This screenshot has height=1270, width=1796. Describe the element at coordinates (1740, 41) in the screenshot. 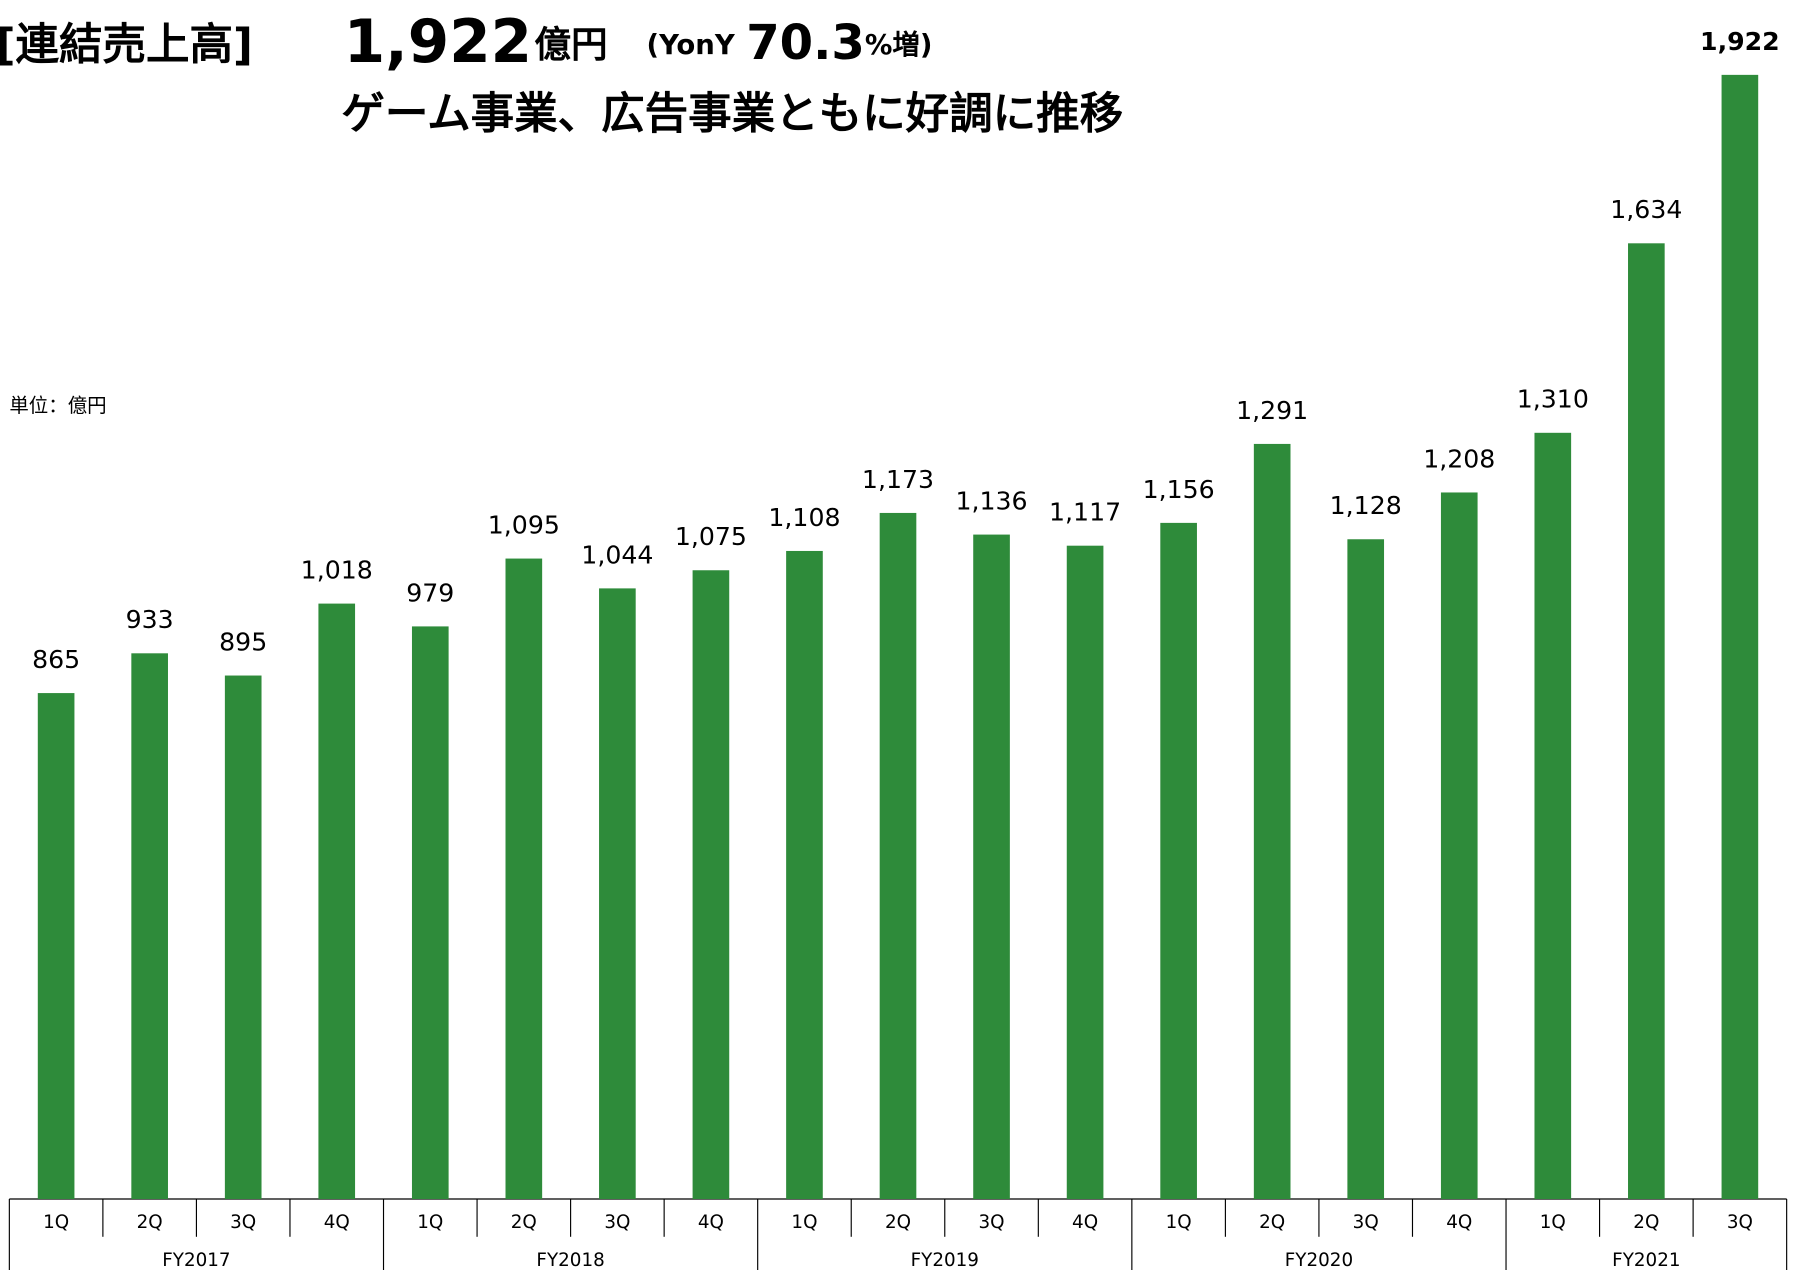

I see `value-label: 1,922` at that location.